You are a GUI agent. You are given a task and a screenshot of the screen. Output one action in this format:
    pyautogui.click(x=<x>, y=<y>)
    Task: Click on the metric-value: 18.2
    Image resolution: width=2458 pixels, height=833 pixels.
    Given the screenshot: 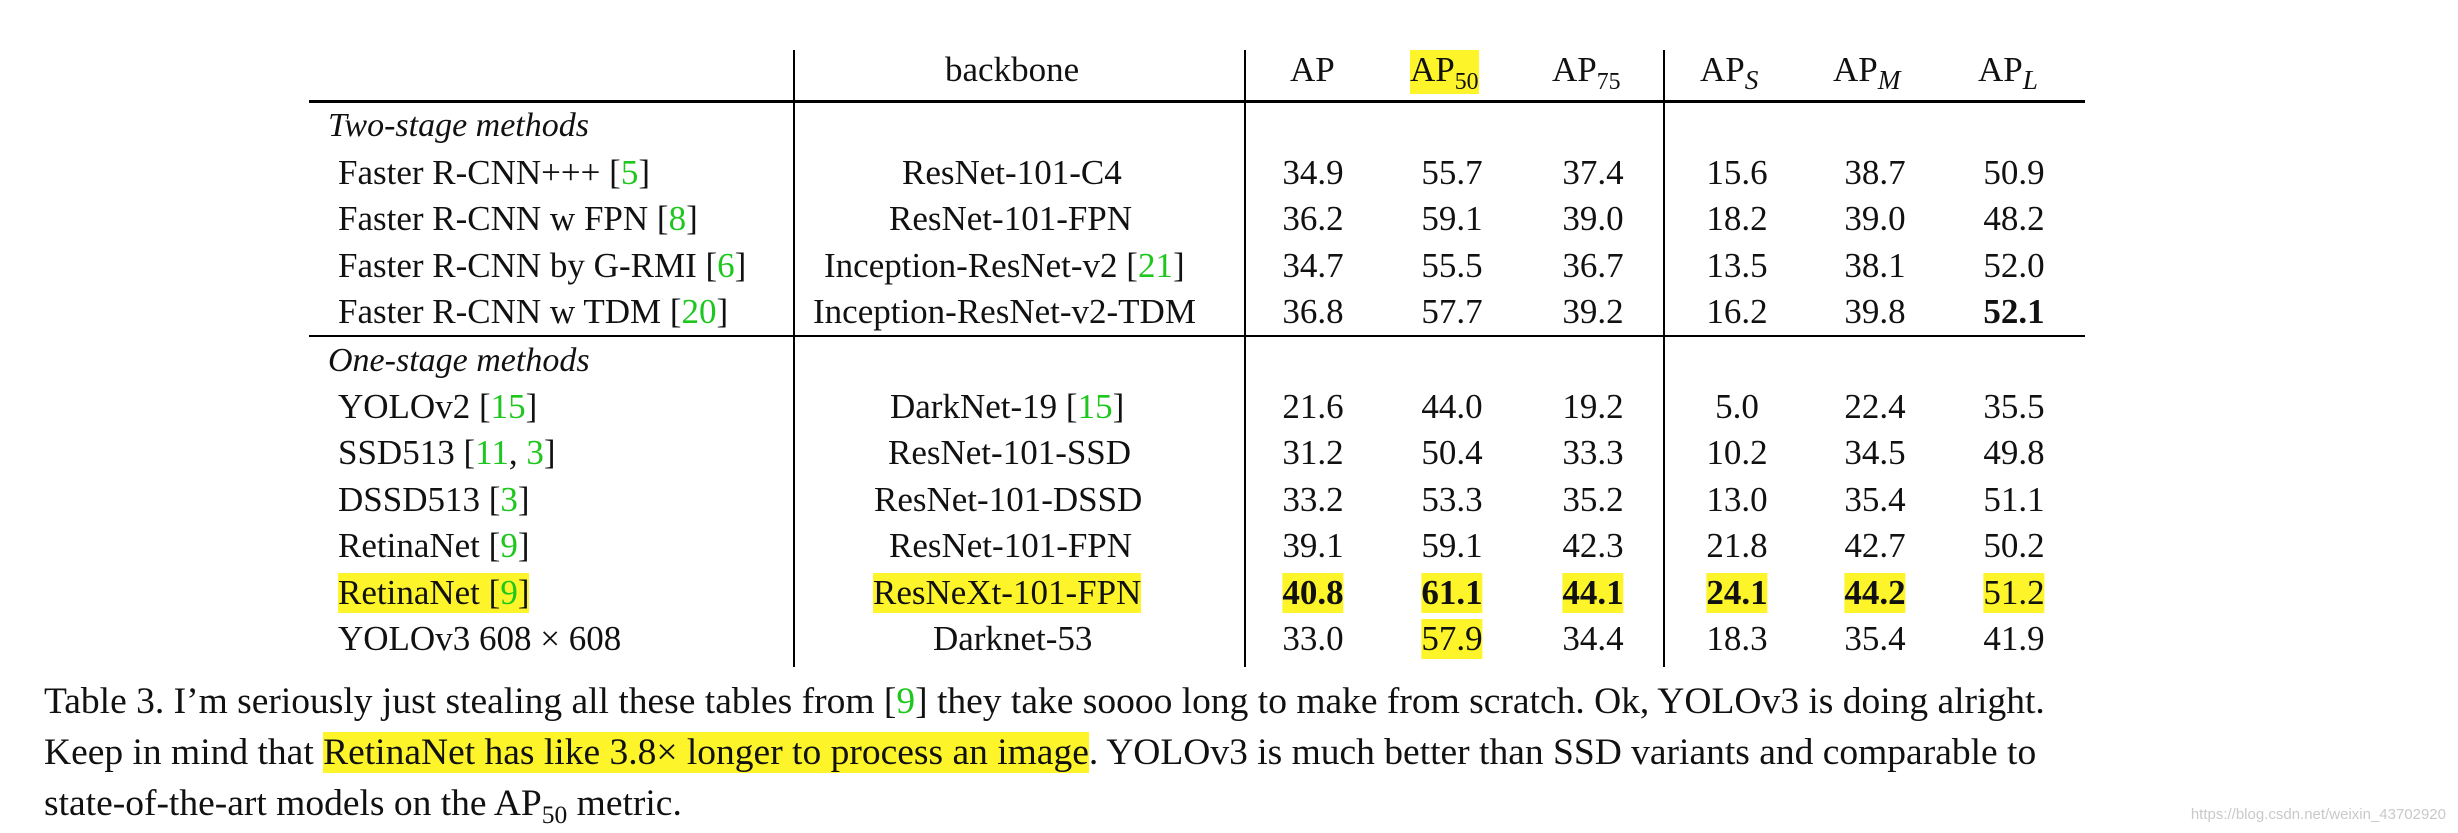 What is the action you would take?
    pyautogui.click(x=1737, y=218)
    